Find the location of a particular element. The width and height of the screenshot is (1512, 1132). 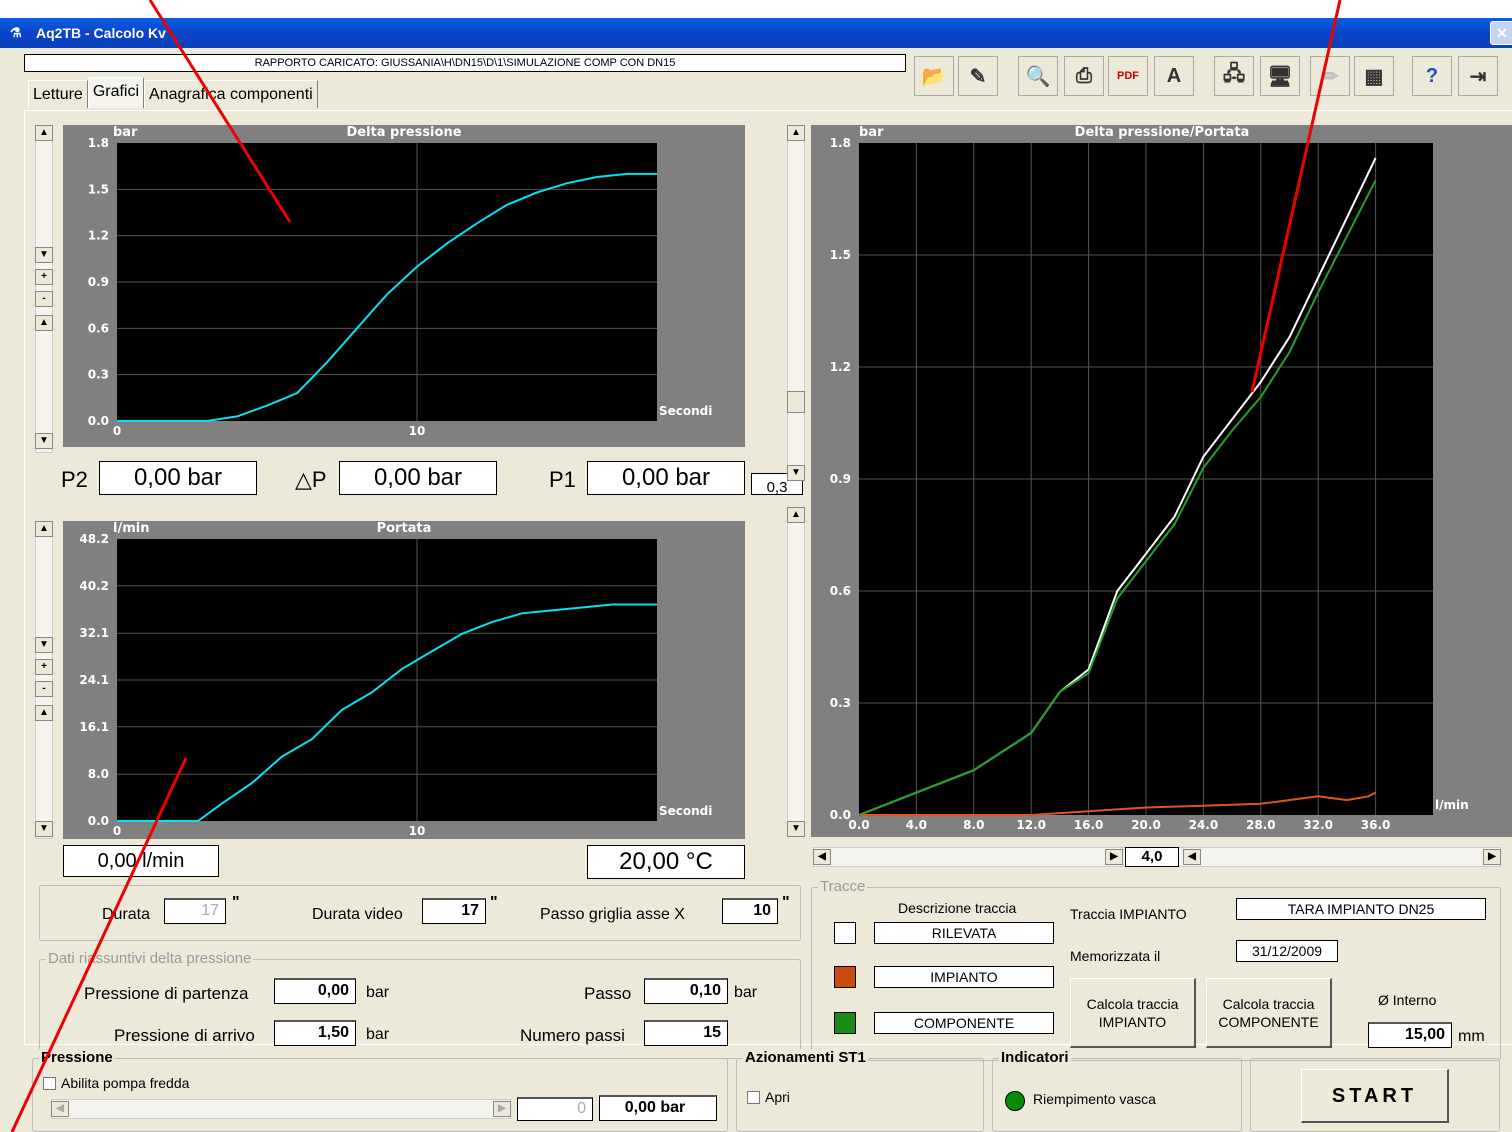

y-tick-label: 1.8 is located at coordinates (840, 143).